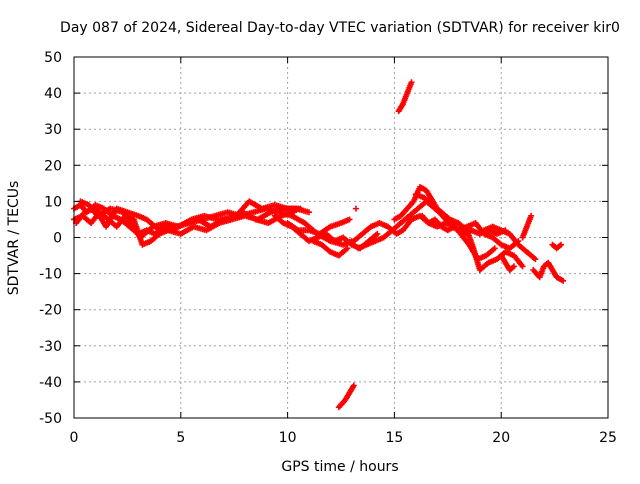 This screenshot has width=640, height=484. Describe the element at coordinates (53, 58) in the screenshot. I see `y-tick-label: 50` at that location.